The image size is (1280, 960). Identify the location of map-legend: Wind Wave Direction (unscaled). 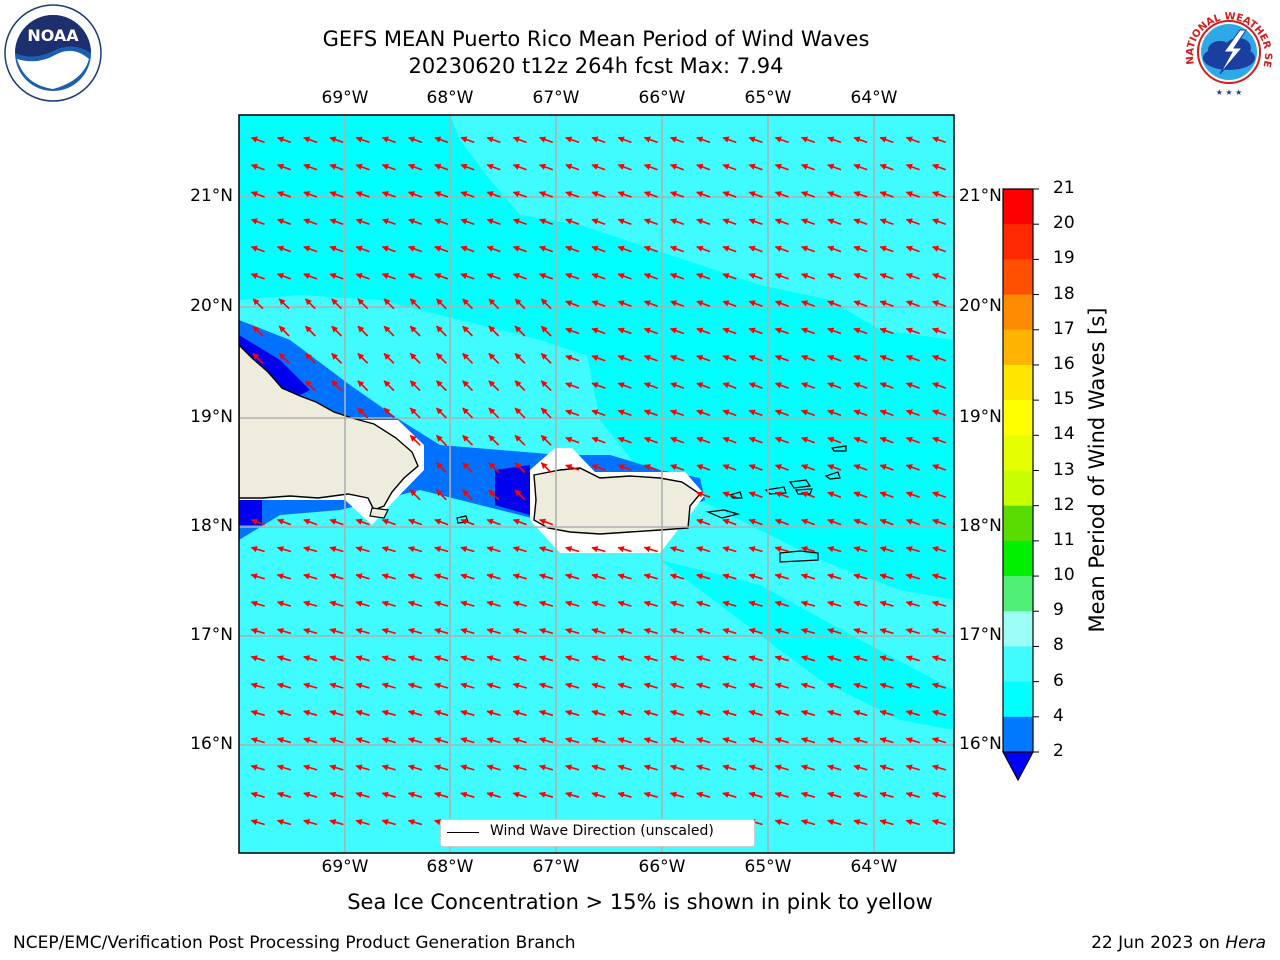
(597, 833).